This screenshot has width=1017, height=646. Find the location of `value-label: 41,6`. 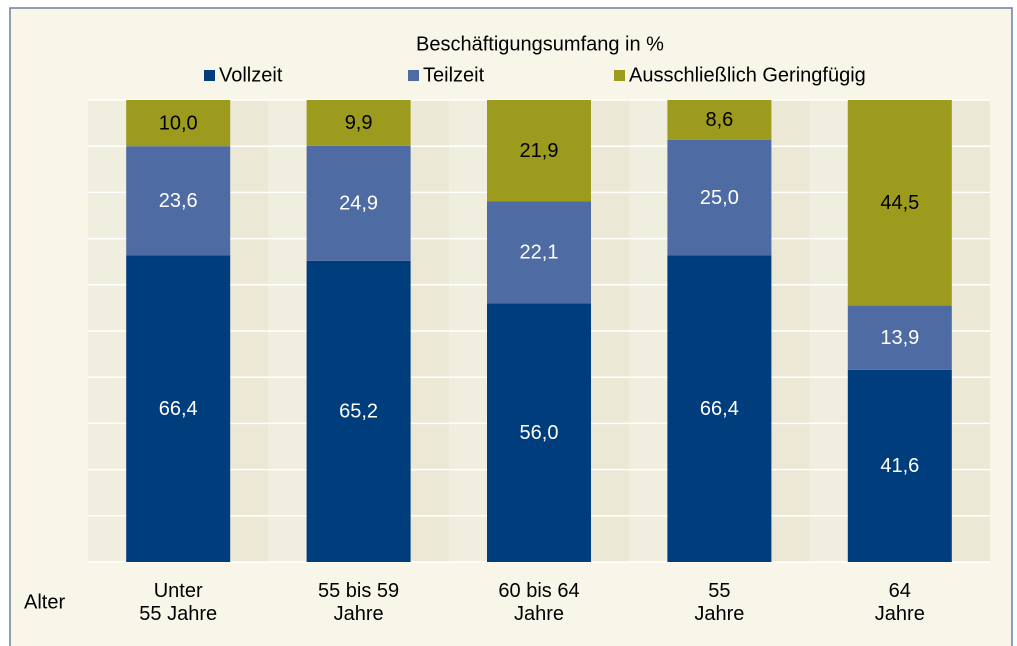

value-label: 41,6 is located at coordinates (899, 466).